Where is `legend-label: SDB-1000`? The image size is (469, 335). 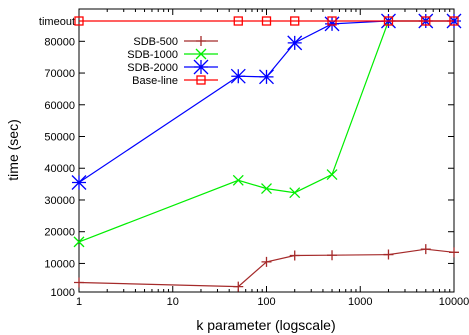
legend-label: SDB-1000 is located at coordinates (152, 55).